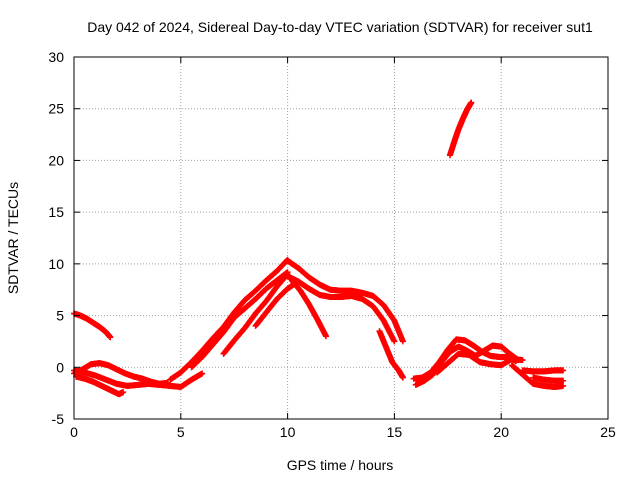 Image resolution: width=640 pixels, height=485 pixels. I want to click on y-tick-label: 25, so click(56, 109).